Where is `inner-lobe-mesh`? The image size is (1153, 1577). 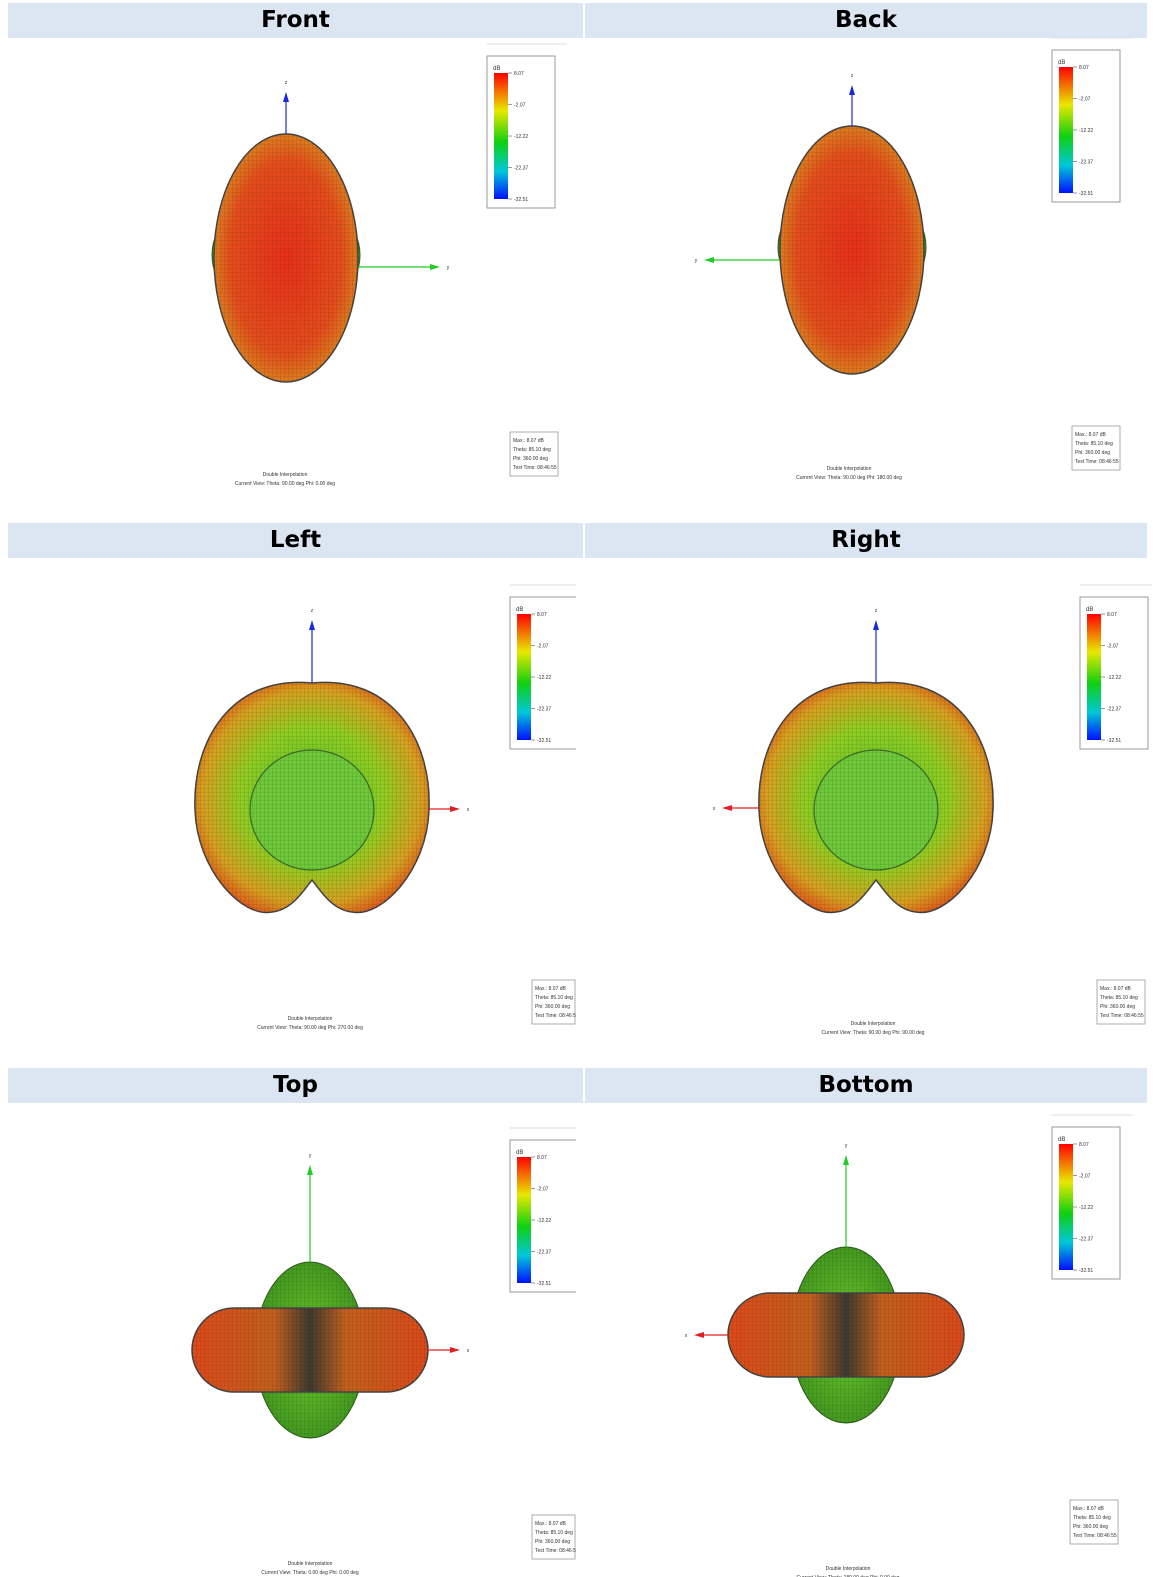
inner-lobe-mesh is located at coordinates (312, 810).